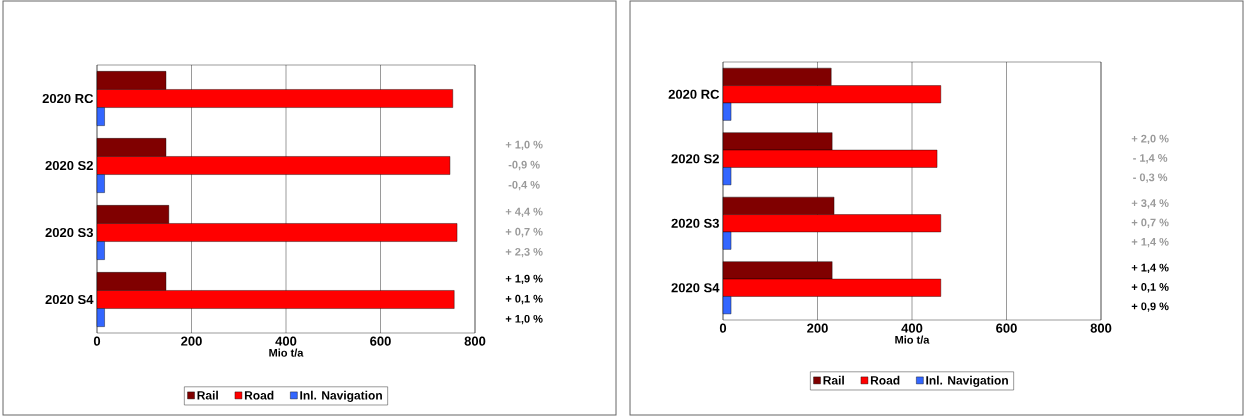 This screenshot has height=416, width=1246. I want to click on text: + 3,4 %, so click(1150, 204).